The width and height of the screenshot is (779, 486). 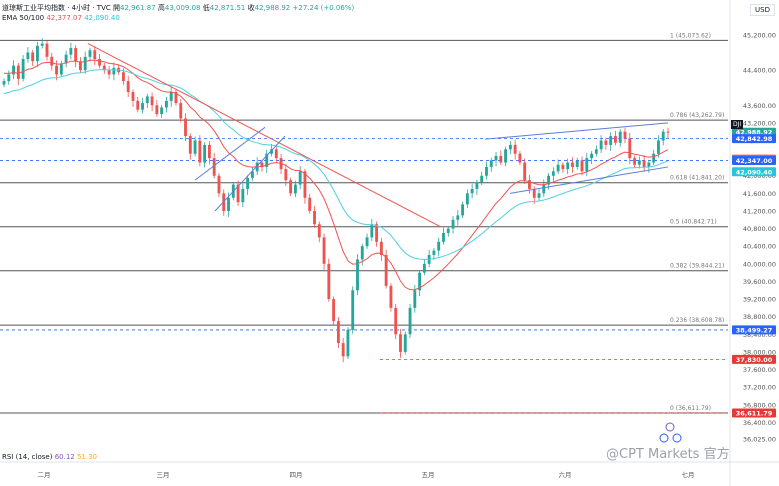 I want to click on y-tick-label: 37,200.00, so click(x=759, y=388).